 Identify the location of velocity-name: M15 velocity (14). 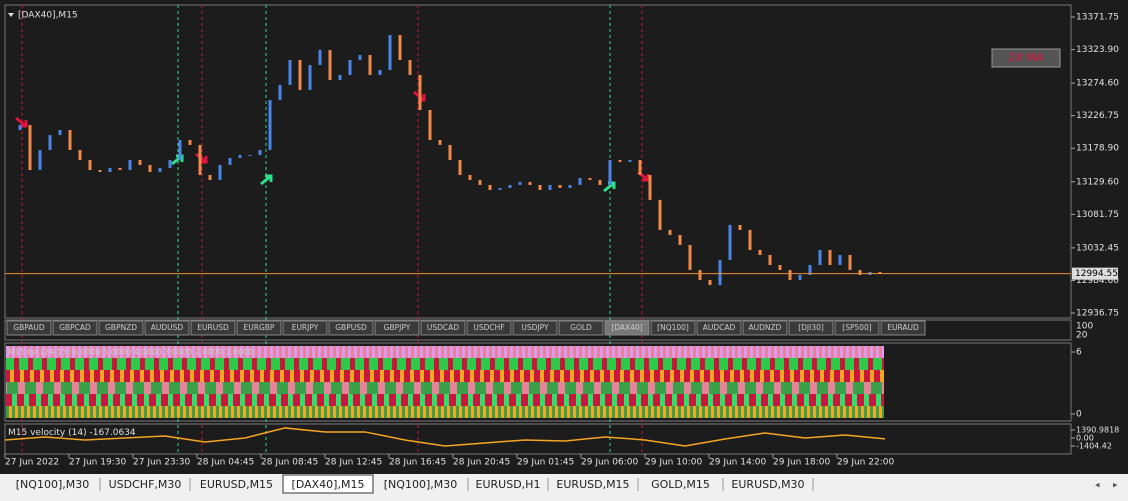
(47, 433).